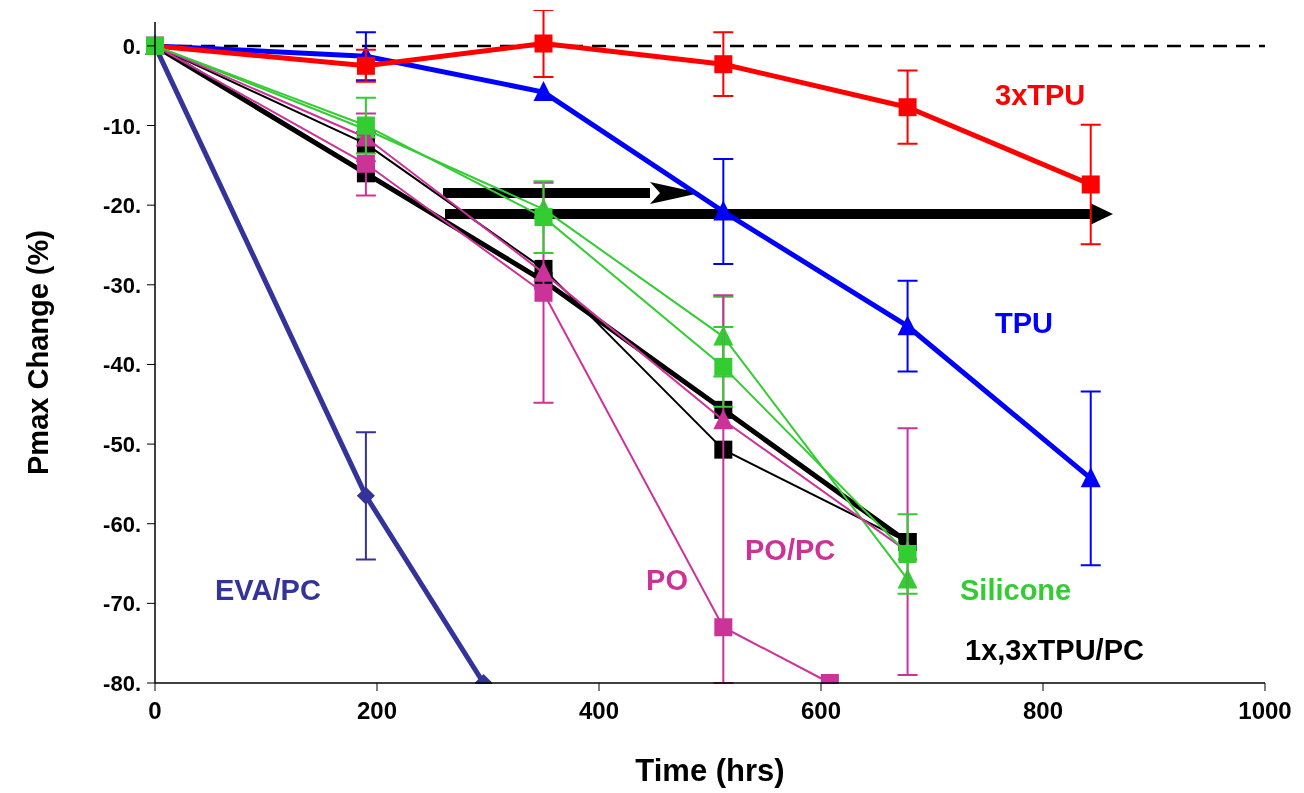 This screenshot has width=1304, height=793. I want to click on y-tick-label: -10., so click(122, 126).